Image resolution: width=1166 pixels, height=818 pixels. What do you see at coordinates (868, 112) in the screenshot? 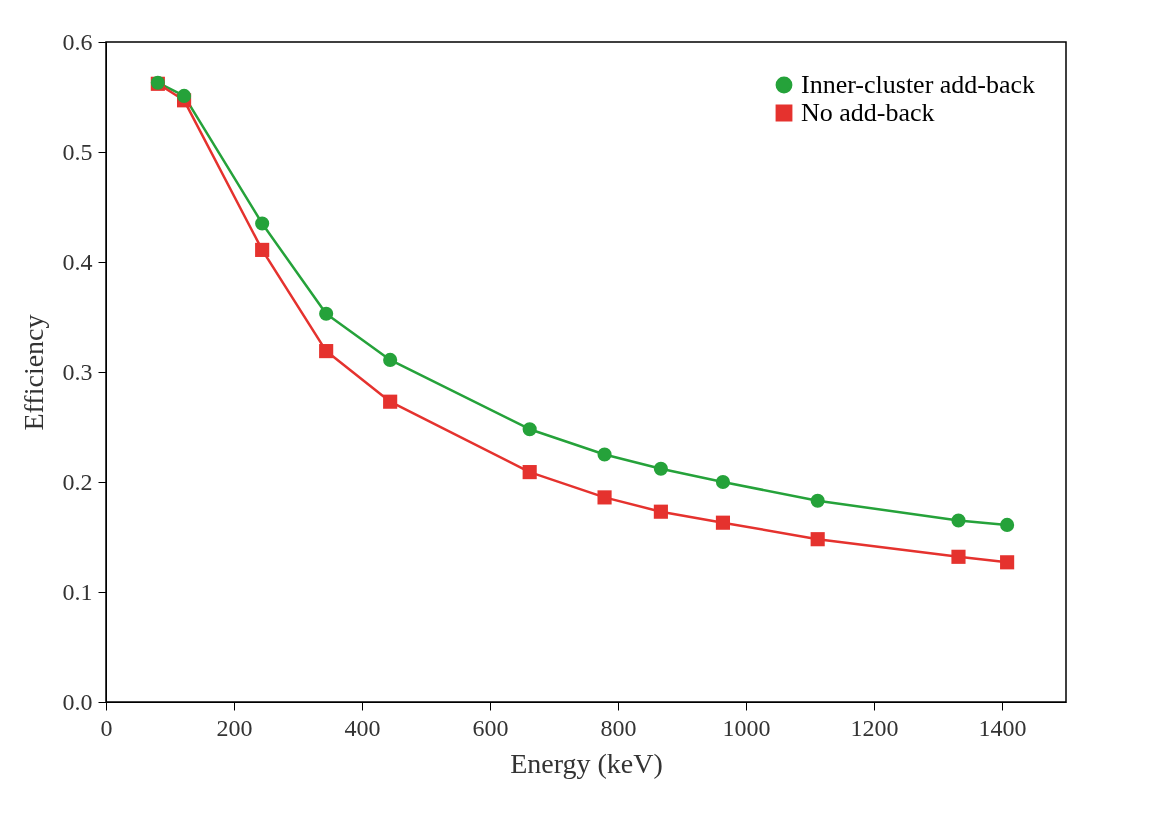
I see `legend-label: No add-back` at bounding box center [868, 112].